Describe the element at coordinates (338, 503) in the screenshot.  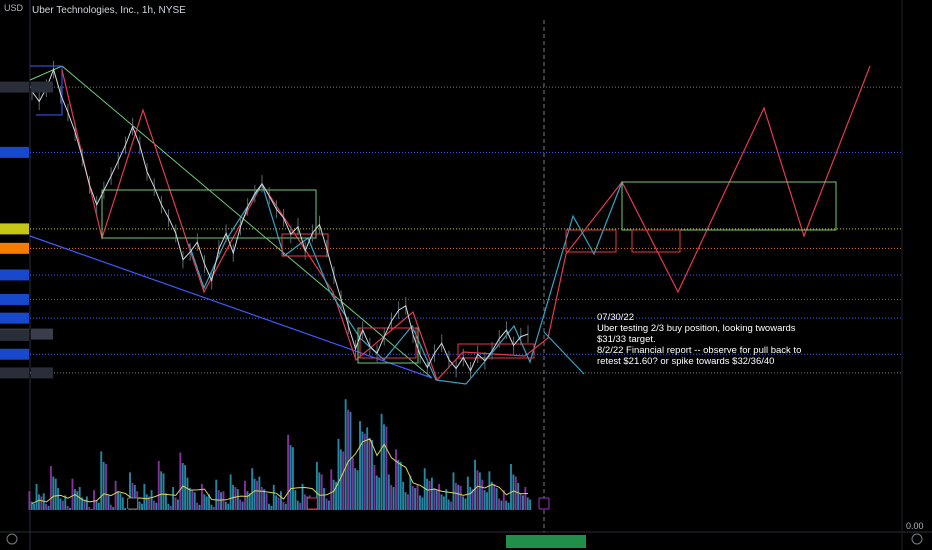
I see `earnings-markers` at that location.